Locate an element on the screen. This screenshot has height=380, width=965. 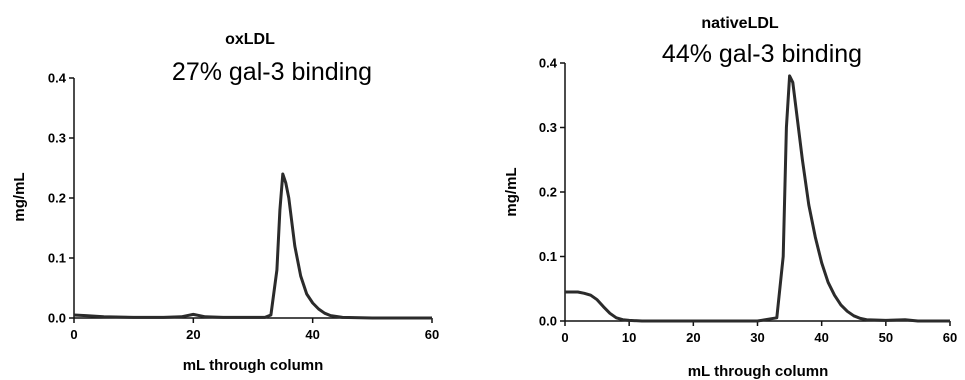
x-tick-label: 10 is located at coordinates (629, 337).